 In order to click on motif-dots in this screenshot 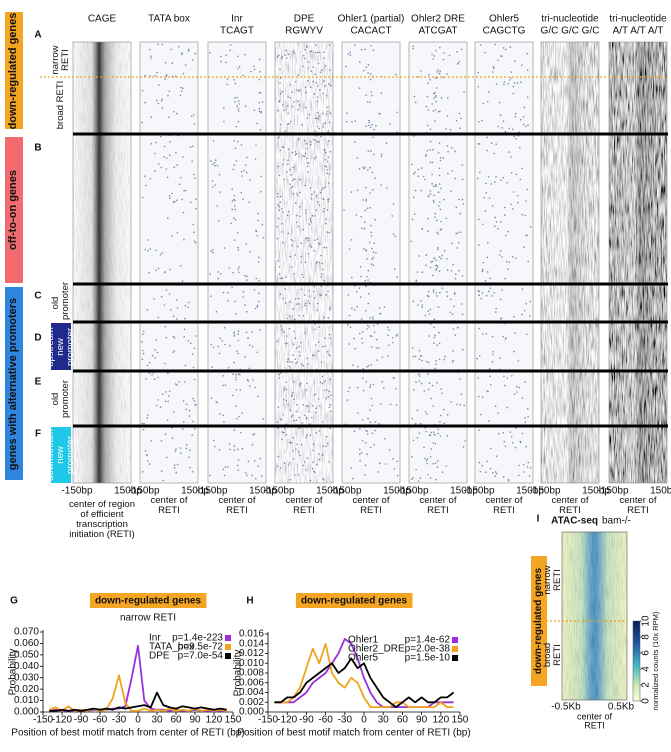, I will do `click(237, 262)`.